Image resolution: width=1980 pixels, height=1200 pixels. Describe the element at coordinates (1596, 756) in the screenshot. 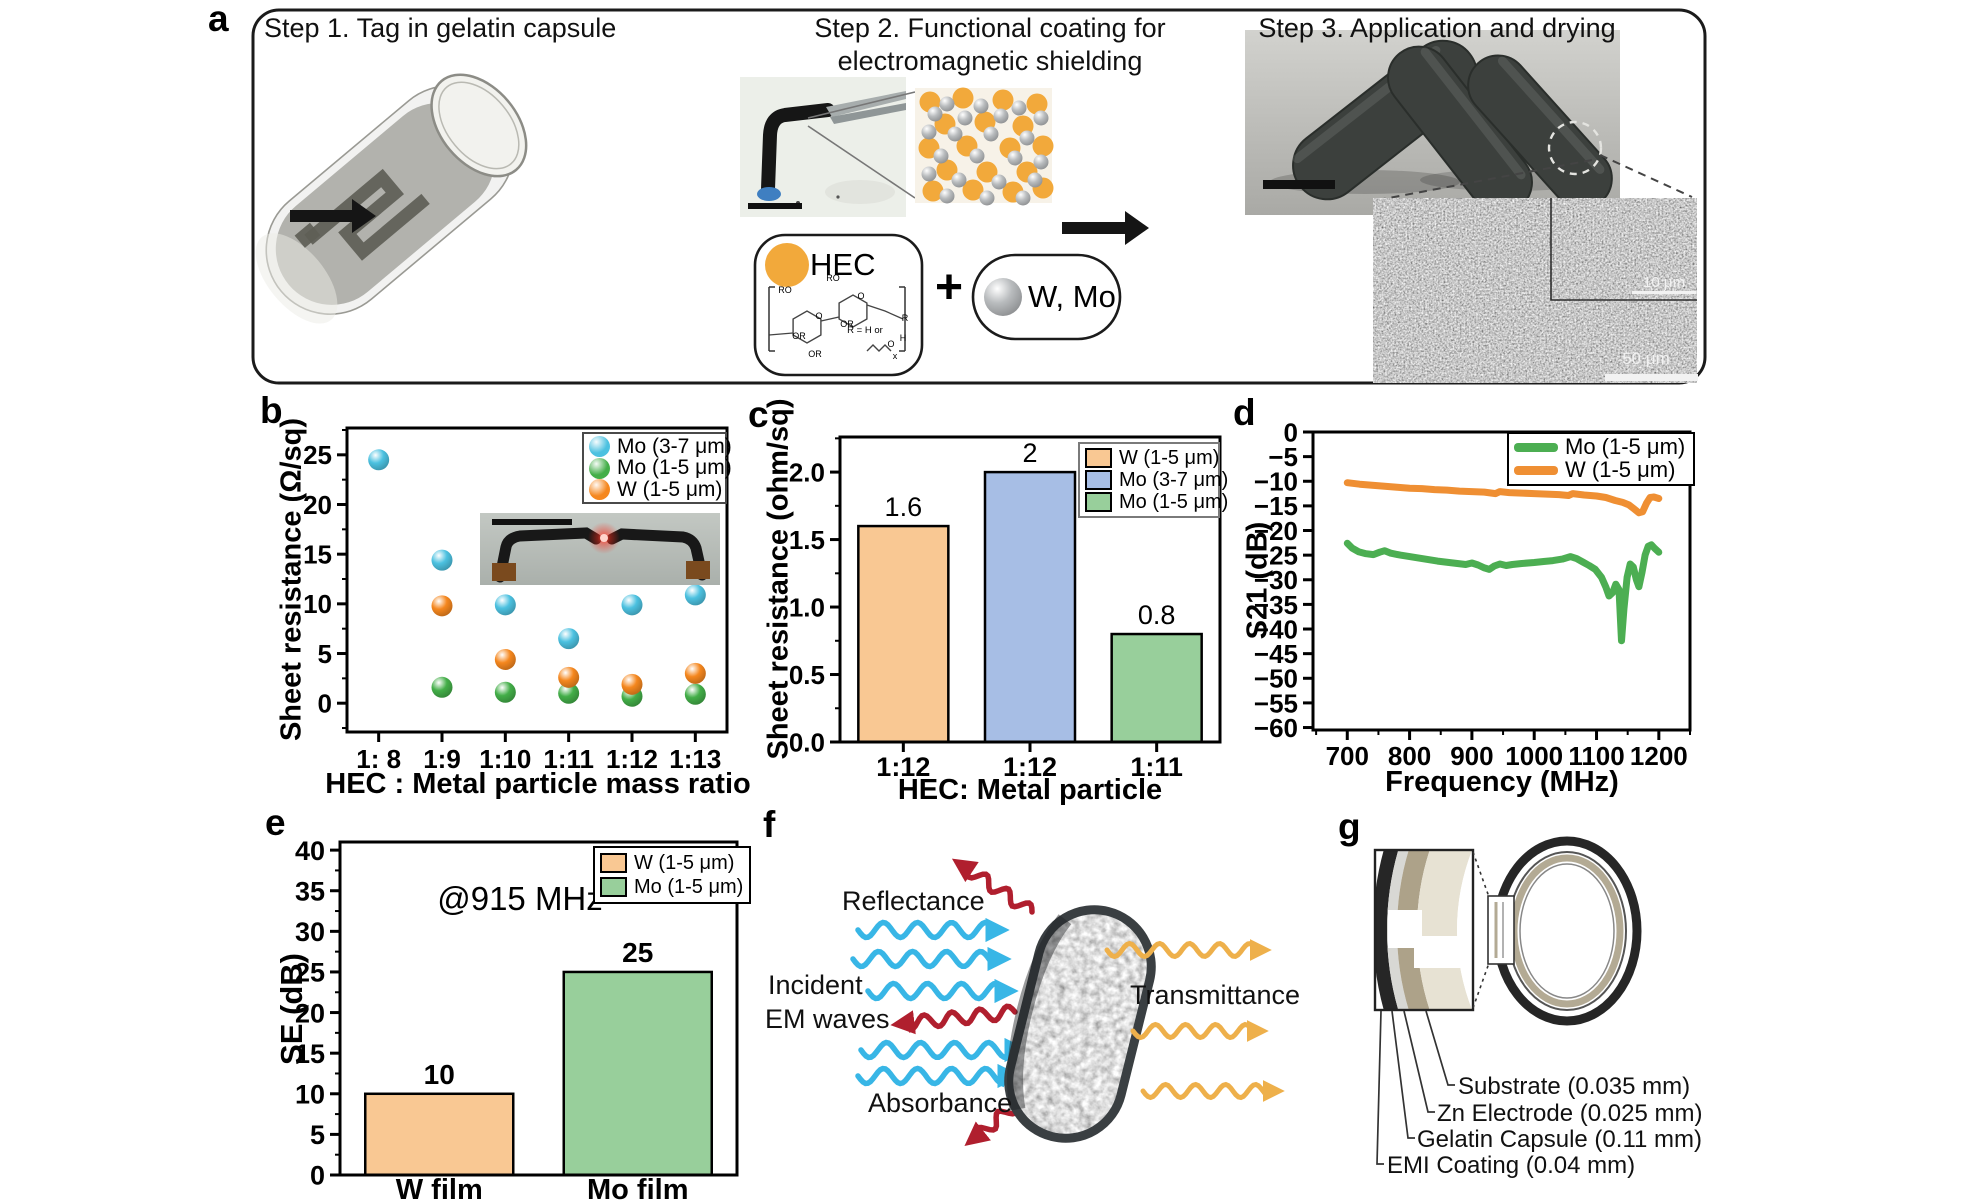

I see `svg-text: 1100` at that location.